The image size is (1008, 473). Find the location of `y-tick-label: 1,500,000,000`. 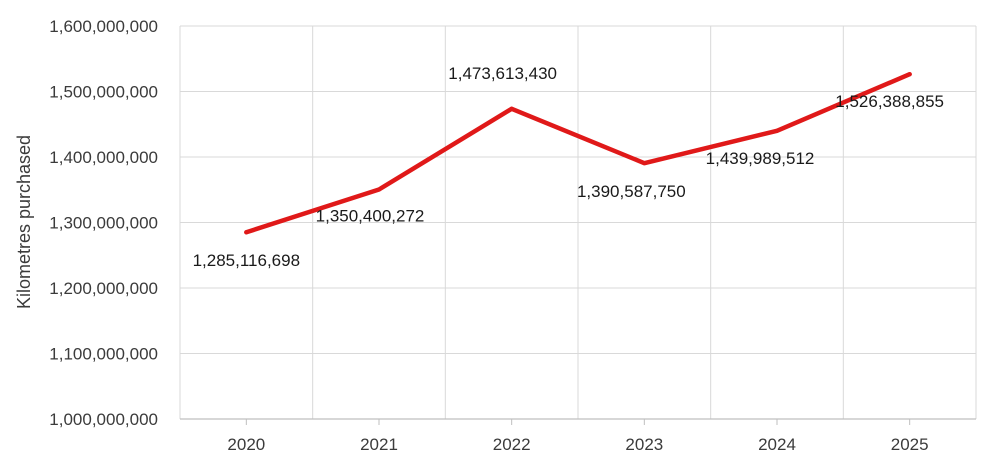

y-tick-label: 1,500,000,000 is located at coordinates (103, 92).